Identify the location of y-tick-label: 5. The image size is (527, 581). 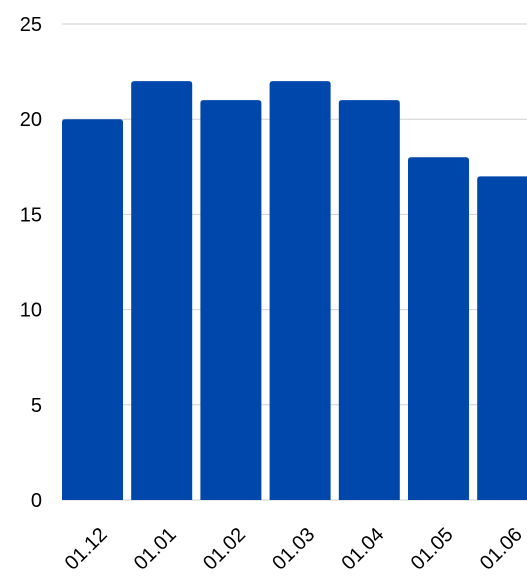
(36, 406).